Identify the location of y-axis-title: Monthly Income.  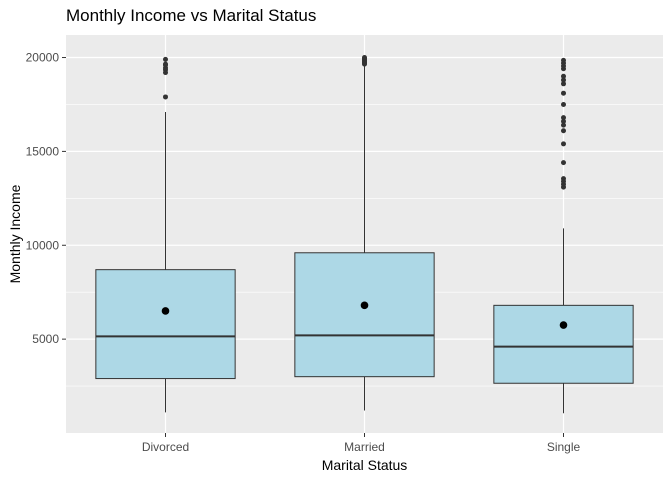
(15, 233).